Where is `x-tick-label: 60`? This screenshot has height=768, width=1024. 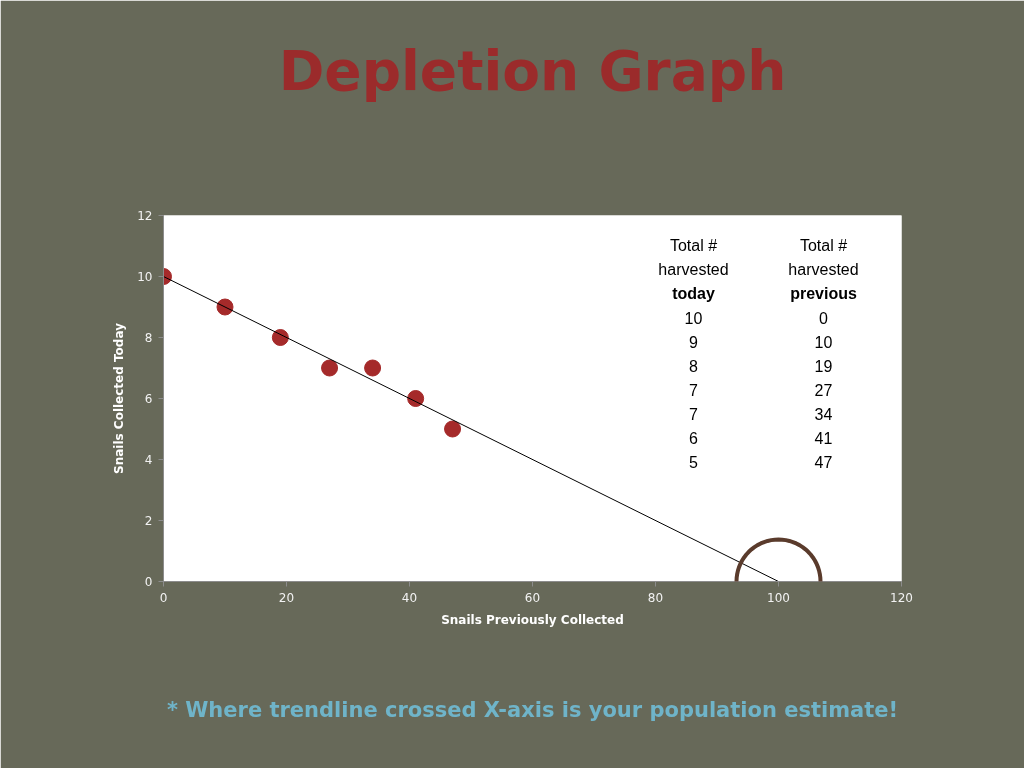 x-tick-label: 60 is located at coordinates (532, 597).